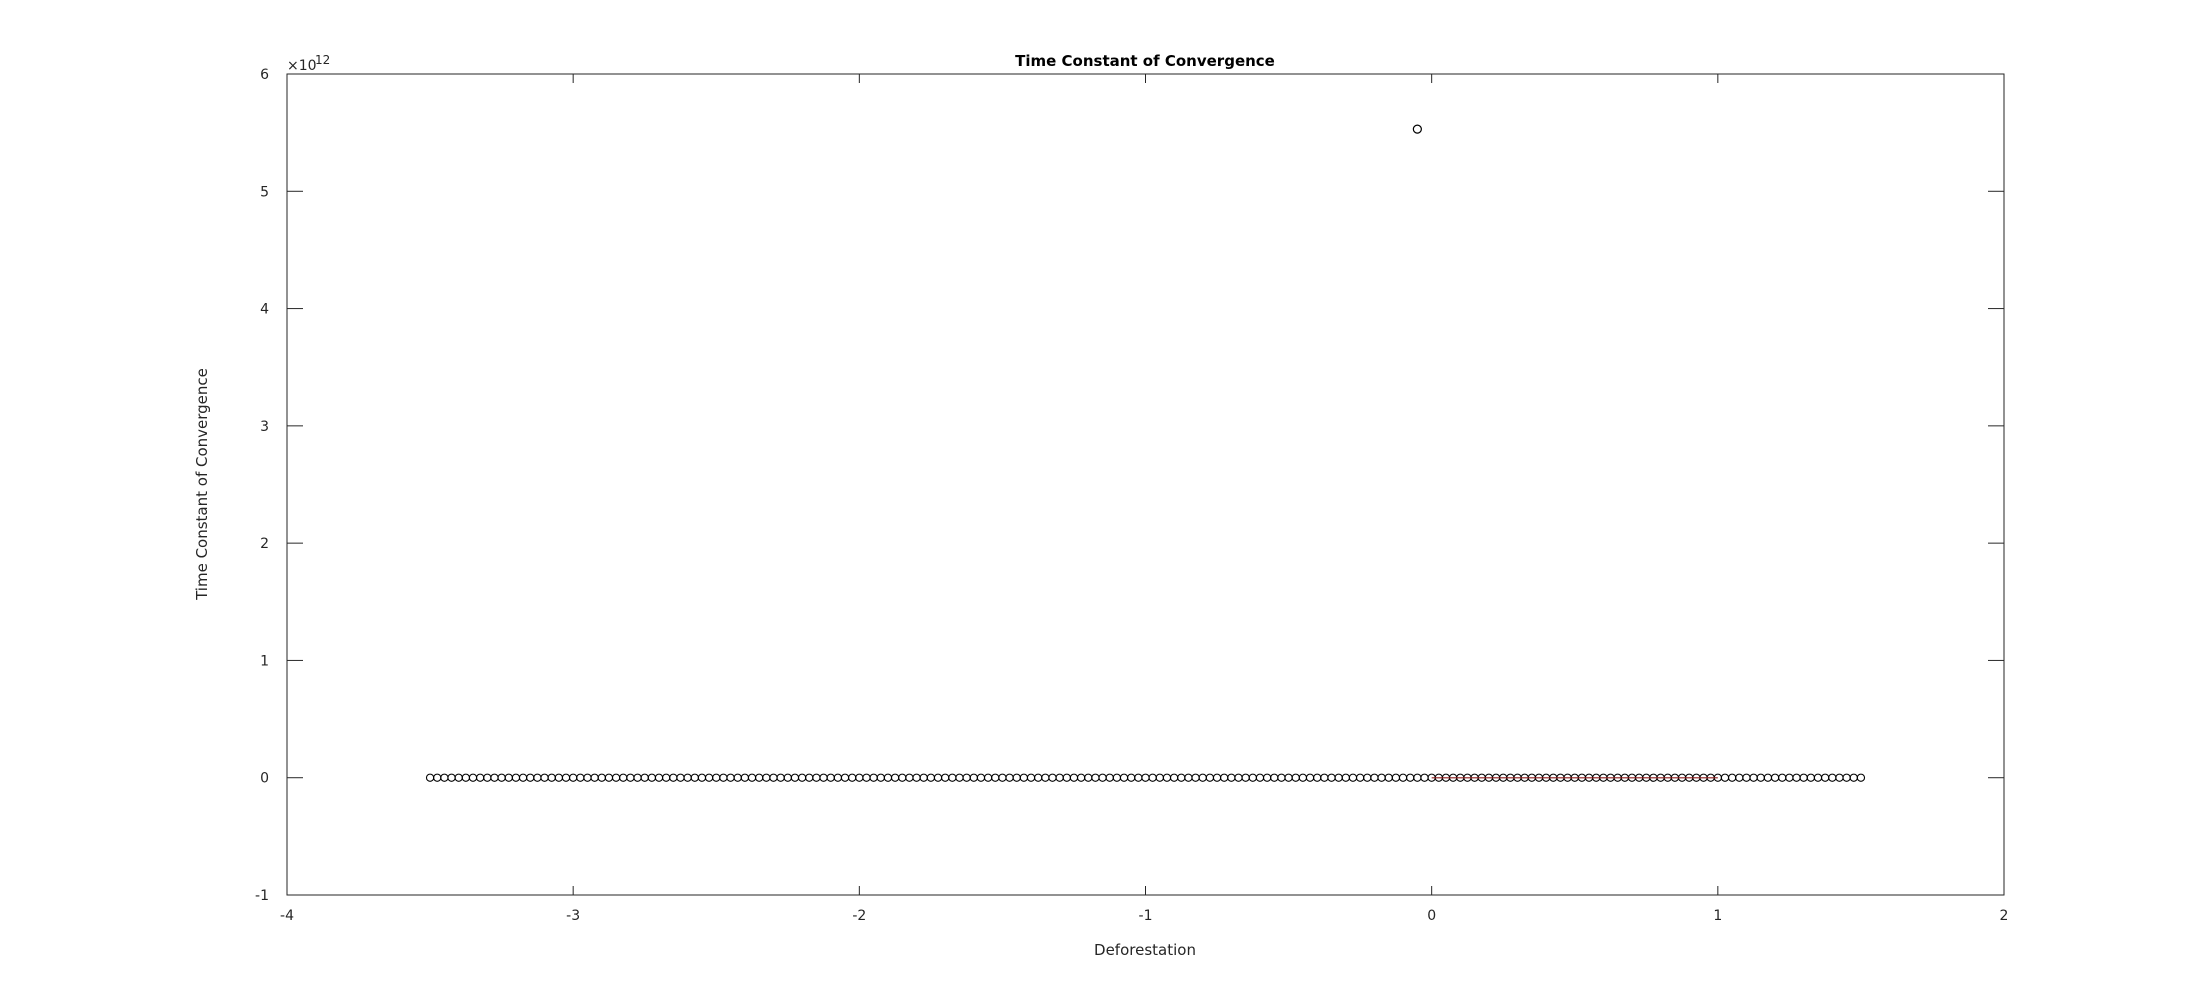 The height and width of the screenshot is (1000, 2200). What do you see at coordinates (1717, 916) in the screenshot?
I see `x-tick-label: 1` at bounding box center [1717, 916].